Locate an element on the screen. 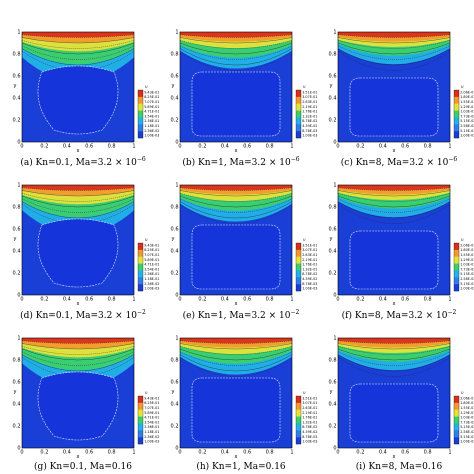 The width and height of the screenshot is (474, 474). caption-text: (a) Kn=0.1, Ma=3.2 × 10 is located at coordinates (78, 163).